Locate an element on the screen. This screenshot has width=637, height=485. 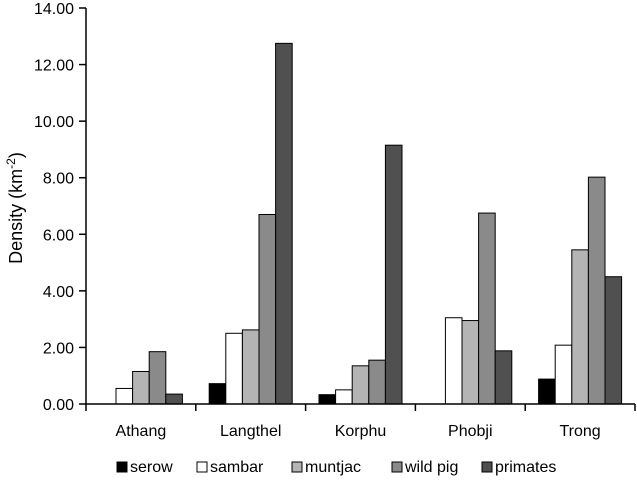
y-tick-label: 12.00 is located at coordinates (54, 66).